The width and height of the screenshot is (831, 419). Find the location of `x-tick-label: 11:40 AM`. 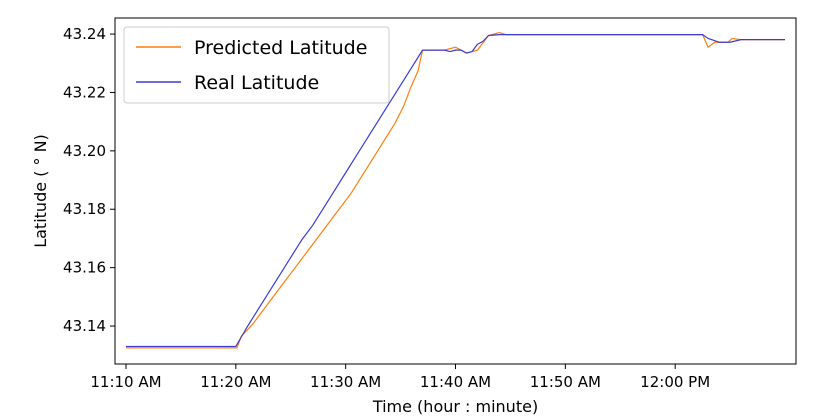

x-tick-label: 11:40 AM is located at coordinates (455, 382).